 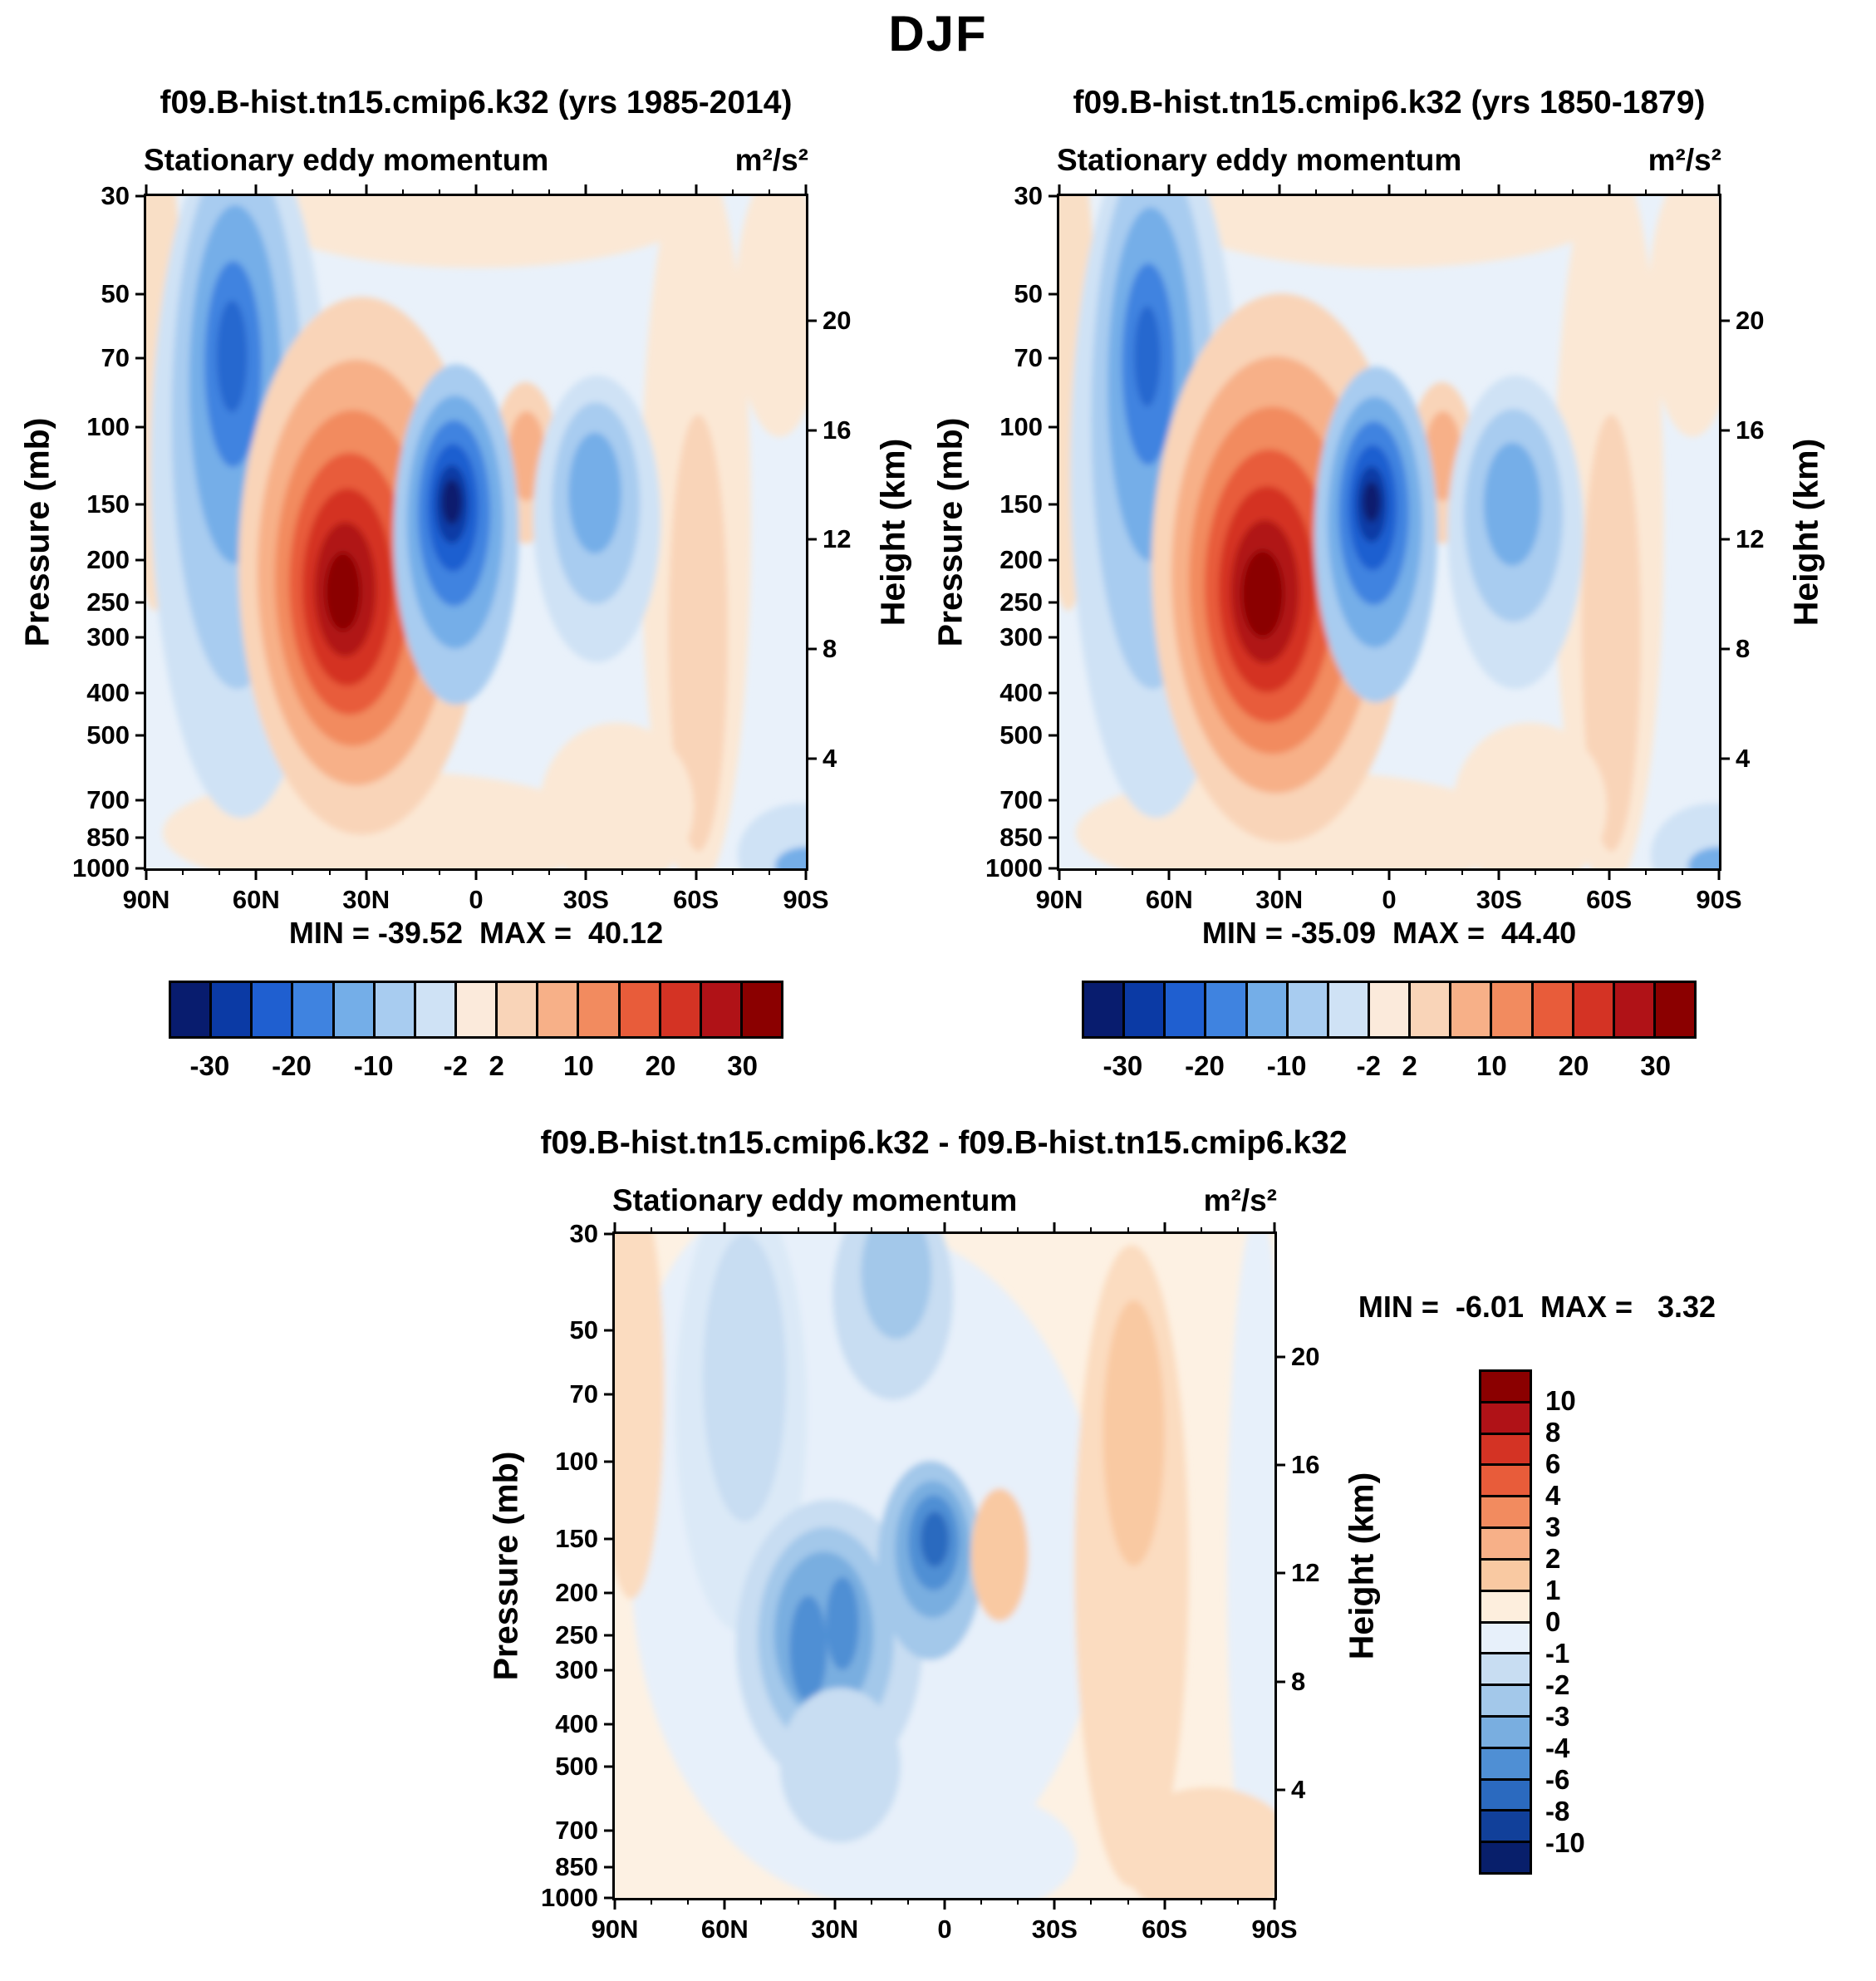 I want to click on colorbar-label: 1, so click(x=1553, y=1590).